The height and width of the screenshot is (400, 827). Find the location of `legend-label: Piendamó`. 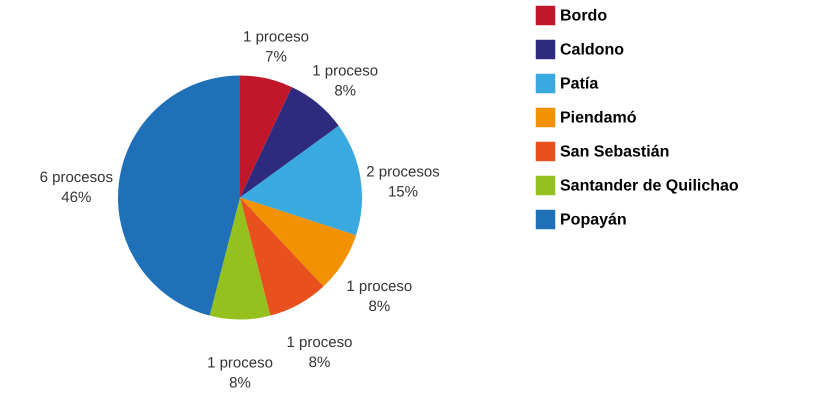

legend-label: Piendamó is located at coordinates (598, 118).